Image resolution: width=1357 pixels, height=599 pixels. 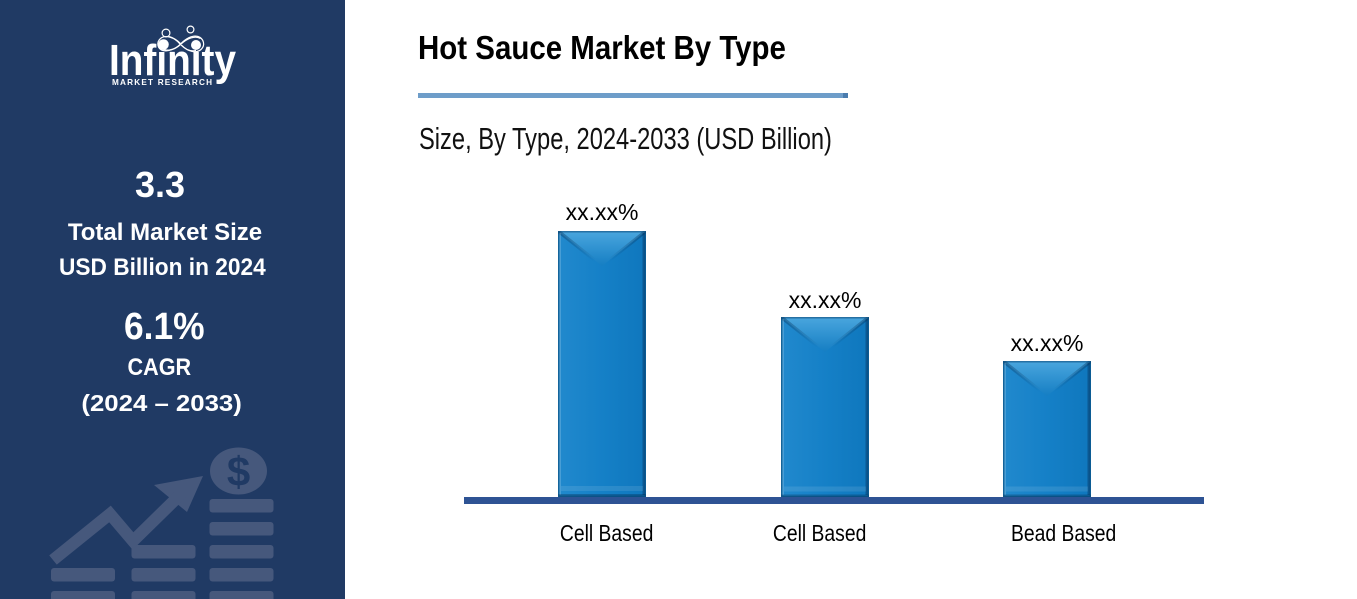 I want to click on svg-text: Infinity, so click(x=172, y=60).